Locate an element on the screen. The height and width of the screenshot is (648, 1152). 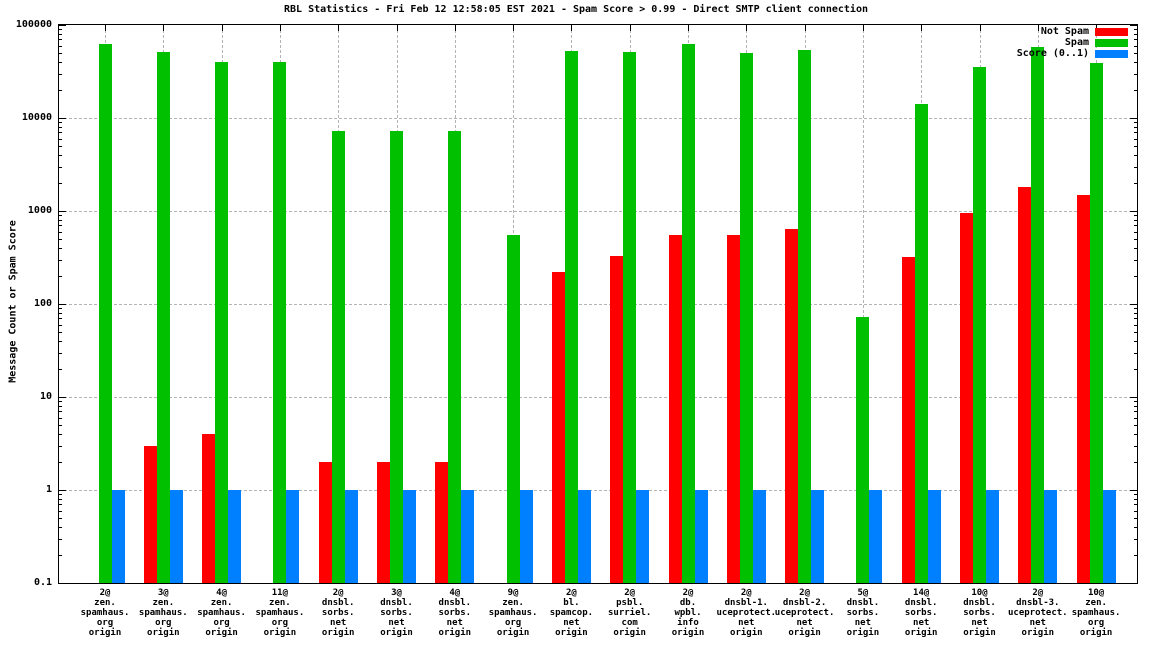
legend-swatch-spam is located at coordinates (1111, 42).